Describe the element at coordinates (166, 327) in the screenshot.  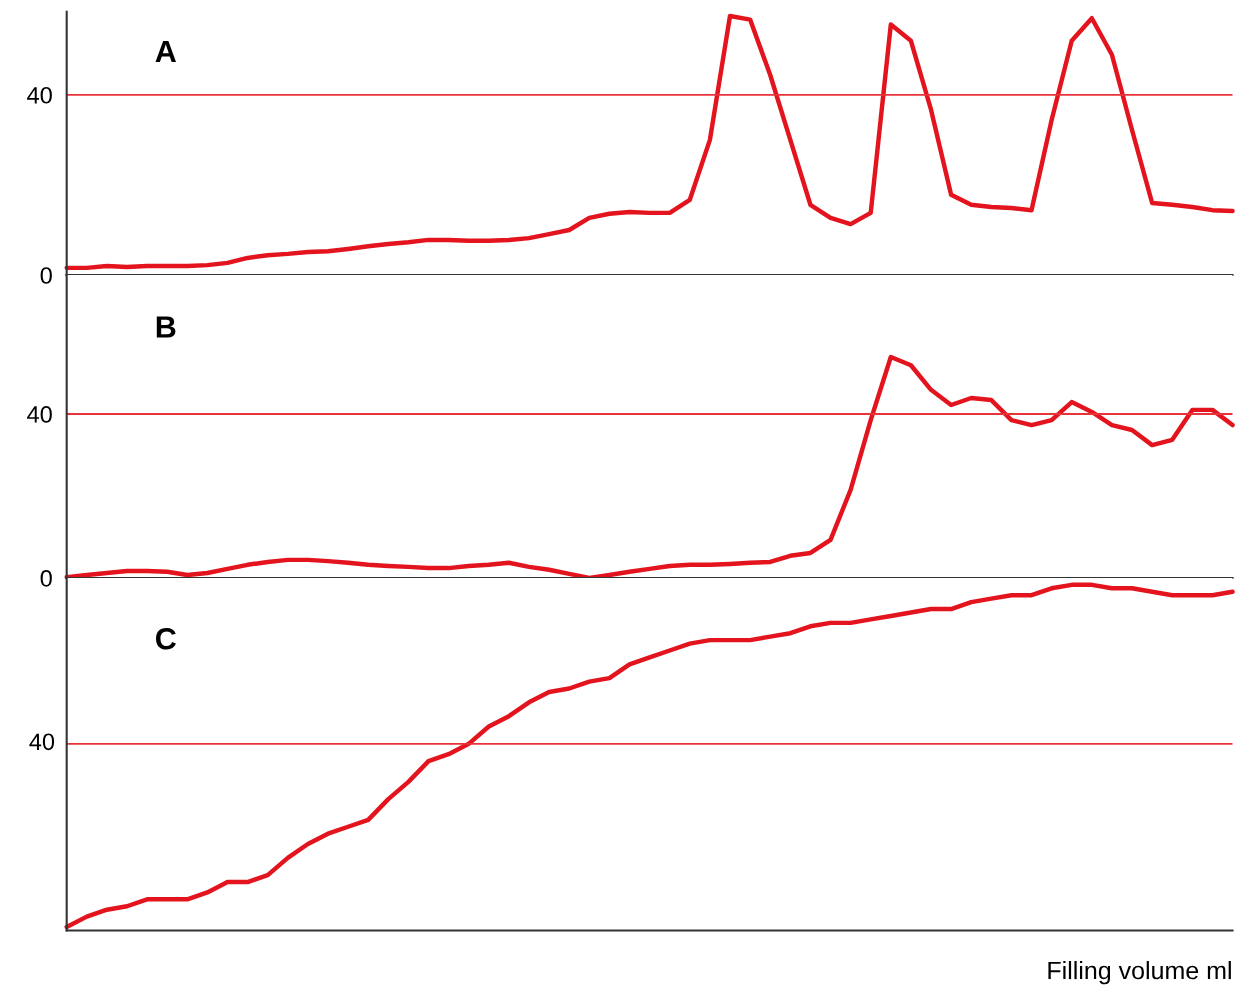
I see `annotation: B` at that location.